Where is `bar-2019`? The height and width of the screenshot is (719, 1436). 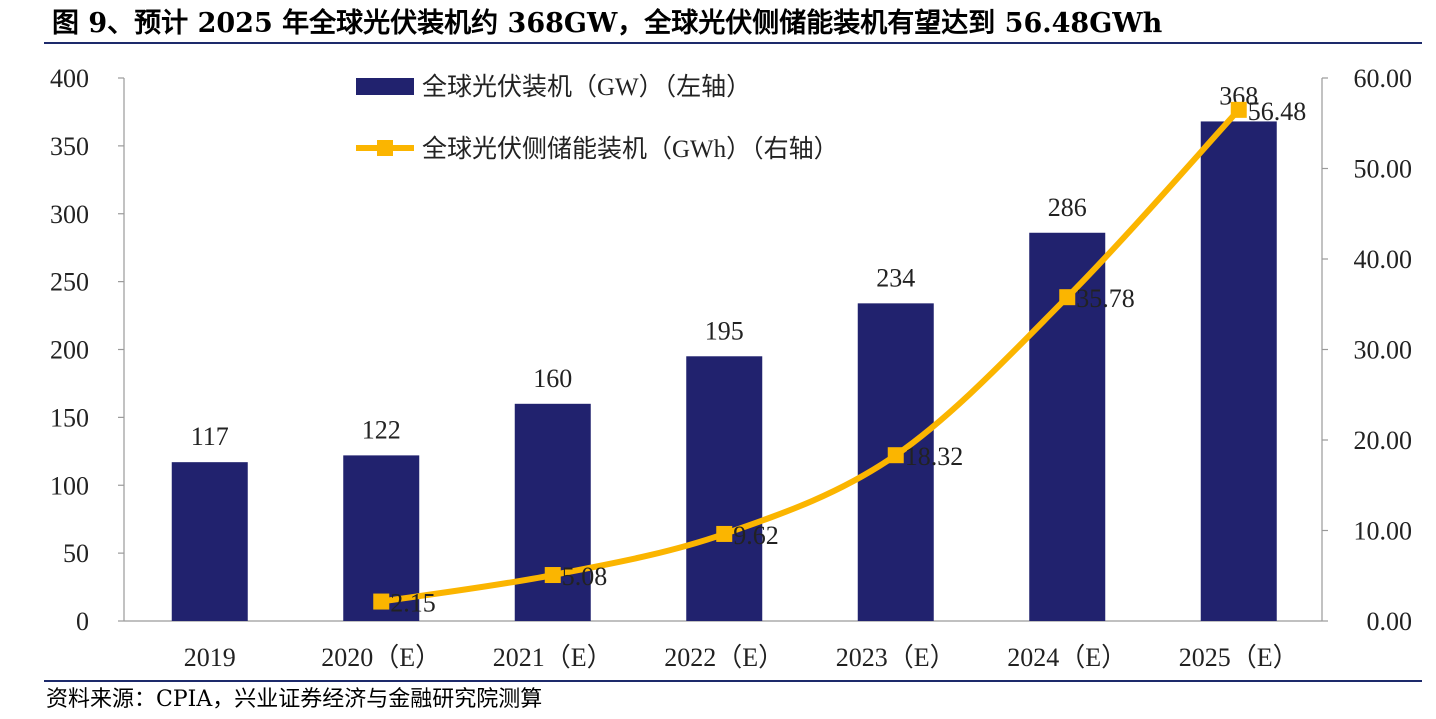 bar-2019 is located at coordinates (209, 541).